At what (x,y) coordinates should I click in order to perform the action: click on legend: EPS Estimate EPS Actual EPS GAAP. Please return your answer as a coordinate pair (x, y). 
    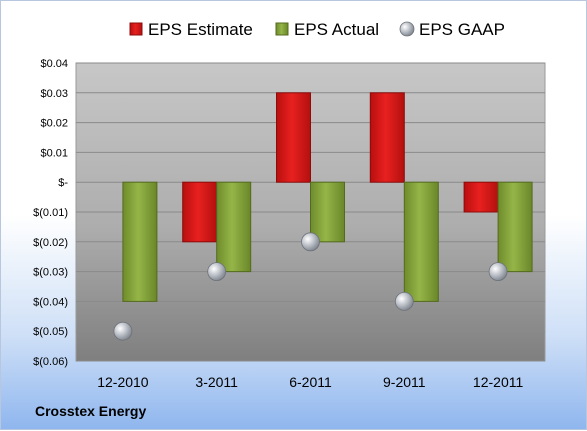
    Looking at the image, I should click on (317, 29).